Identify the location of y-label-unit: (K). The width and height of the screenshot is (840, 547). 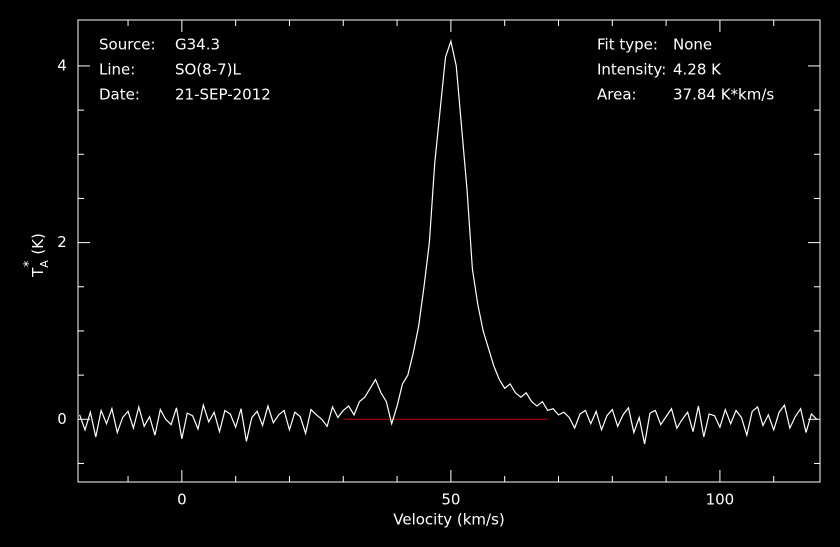
(38, 244).